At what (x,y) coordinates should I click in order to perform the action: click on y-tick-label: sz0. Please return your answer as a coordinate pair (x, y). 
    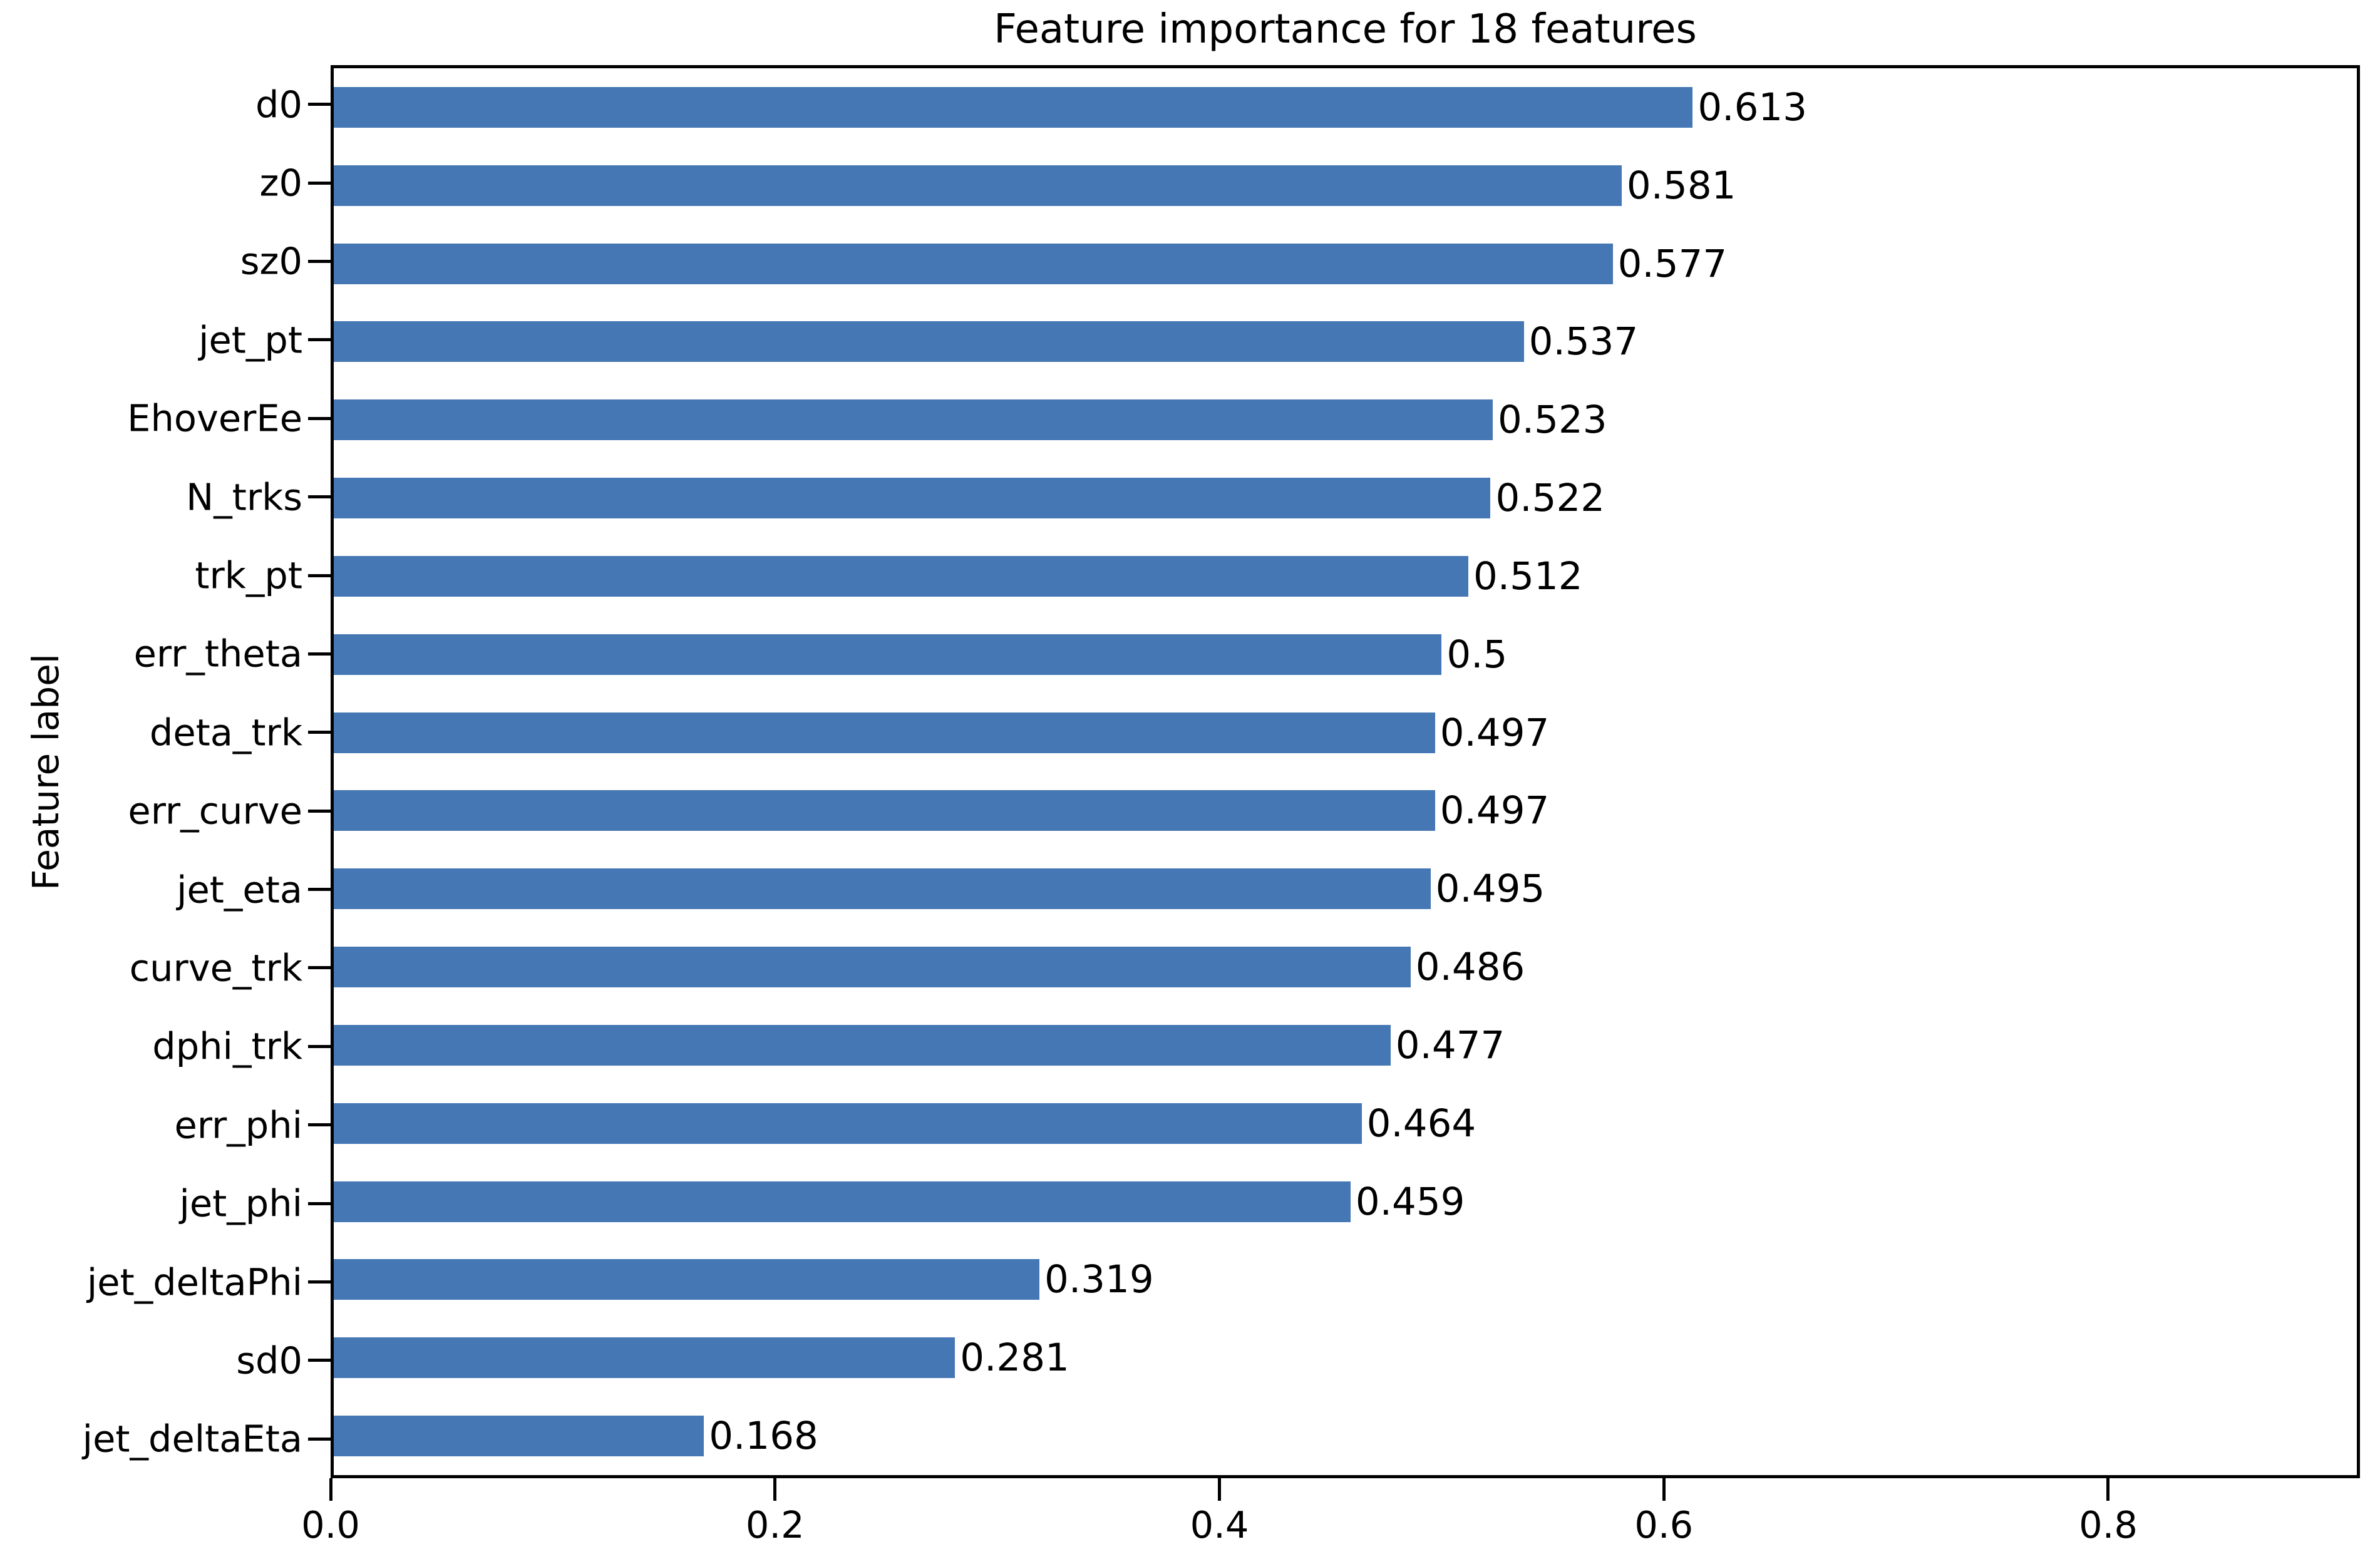
    Looking at the image, I should click on (271, 261).